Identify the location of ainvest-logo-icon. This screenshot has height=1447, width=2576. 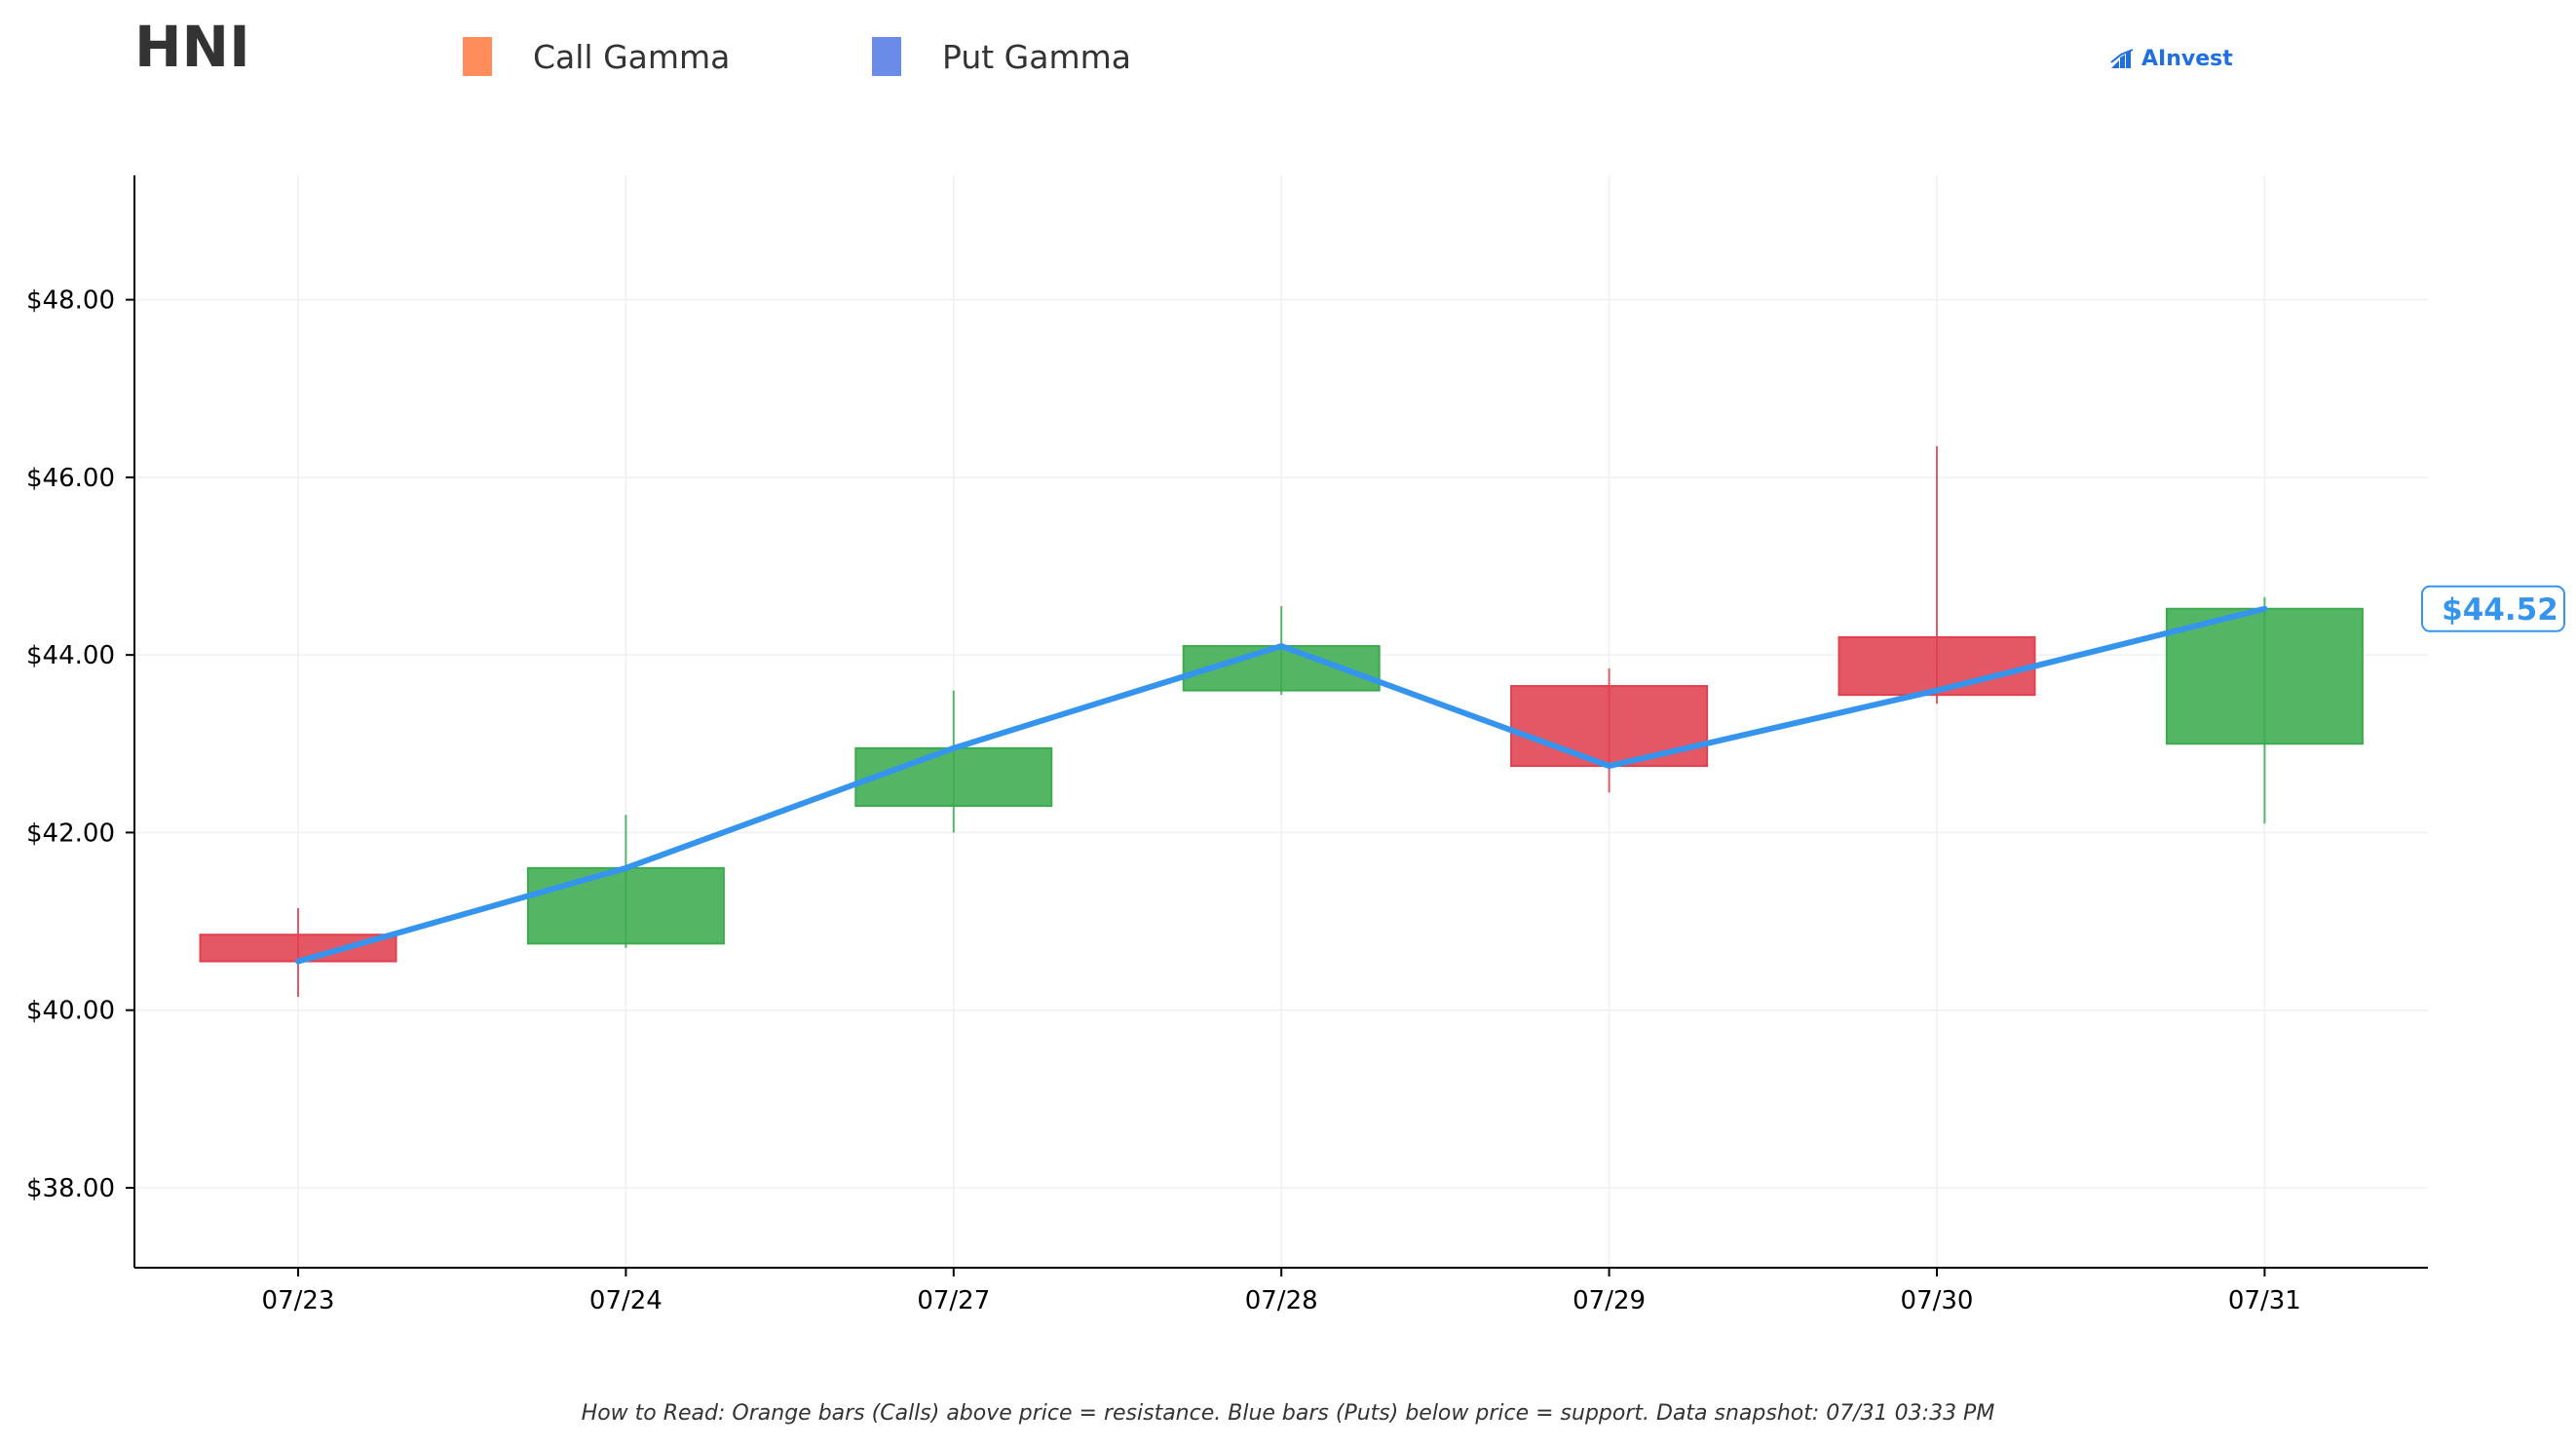
(2122, 58).